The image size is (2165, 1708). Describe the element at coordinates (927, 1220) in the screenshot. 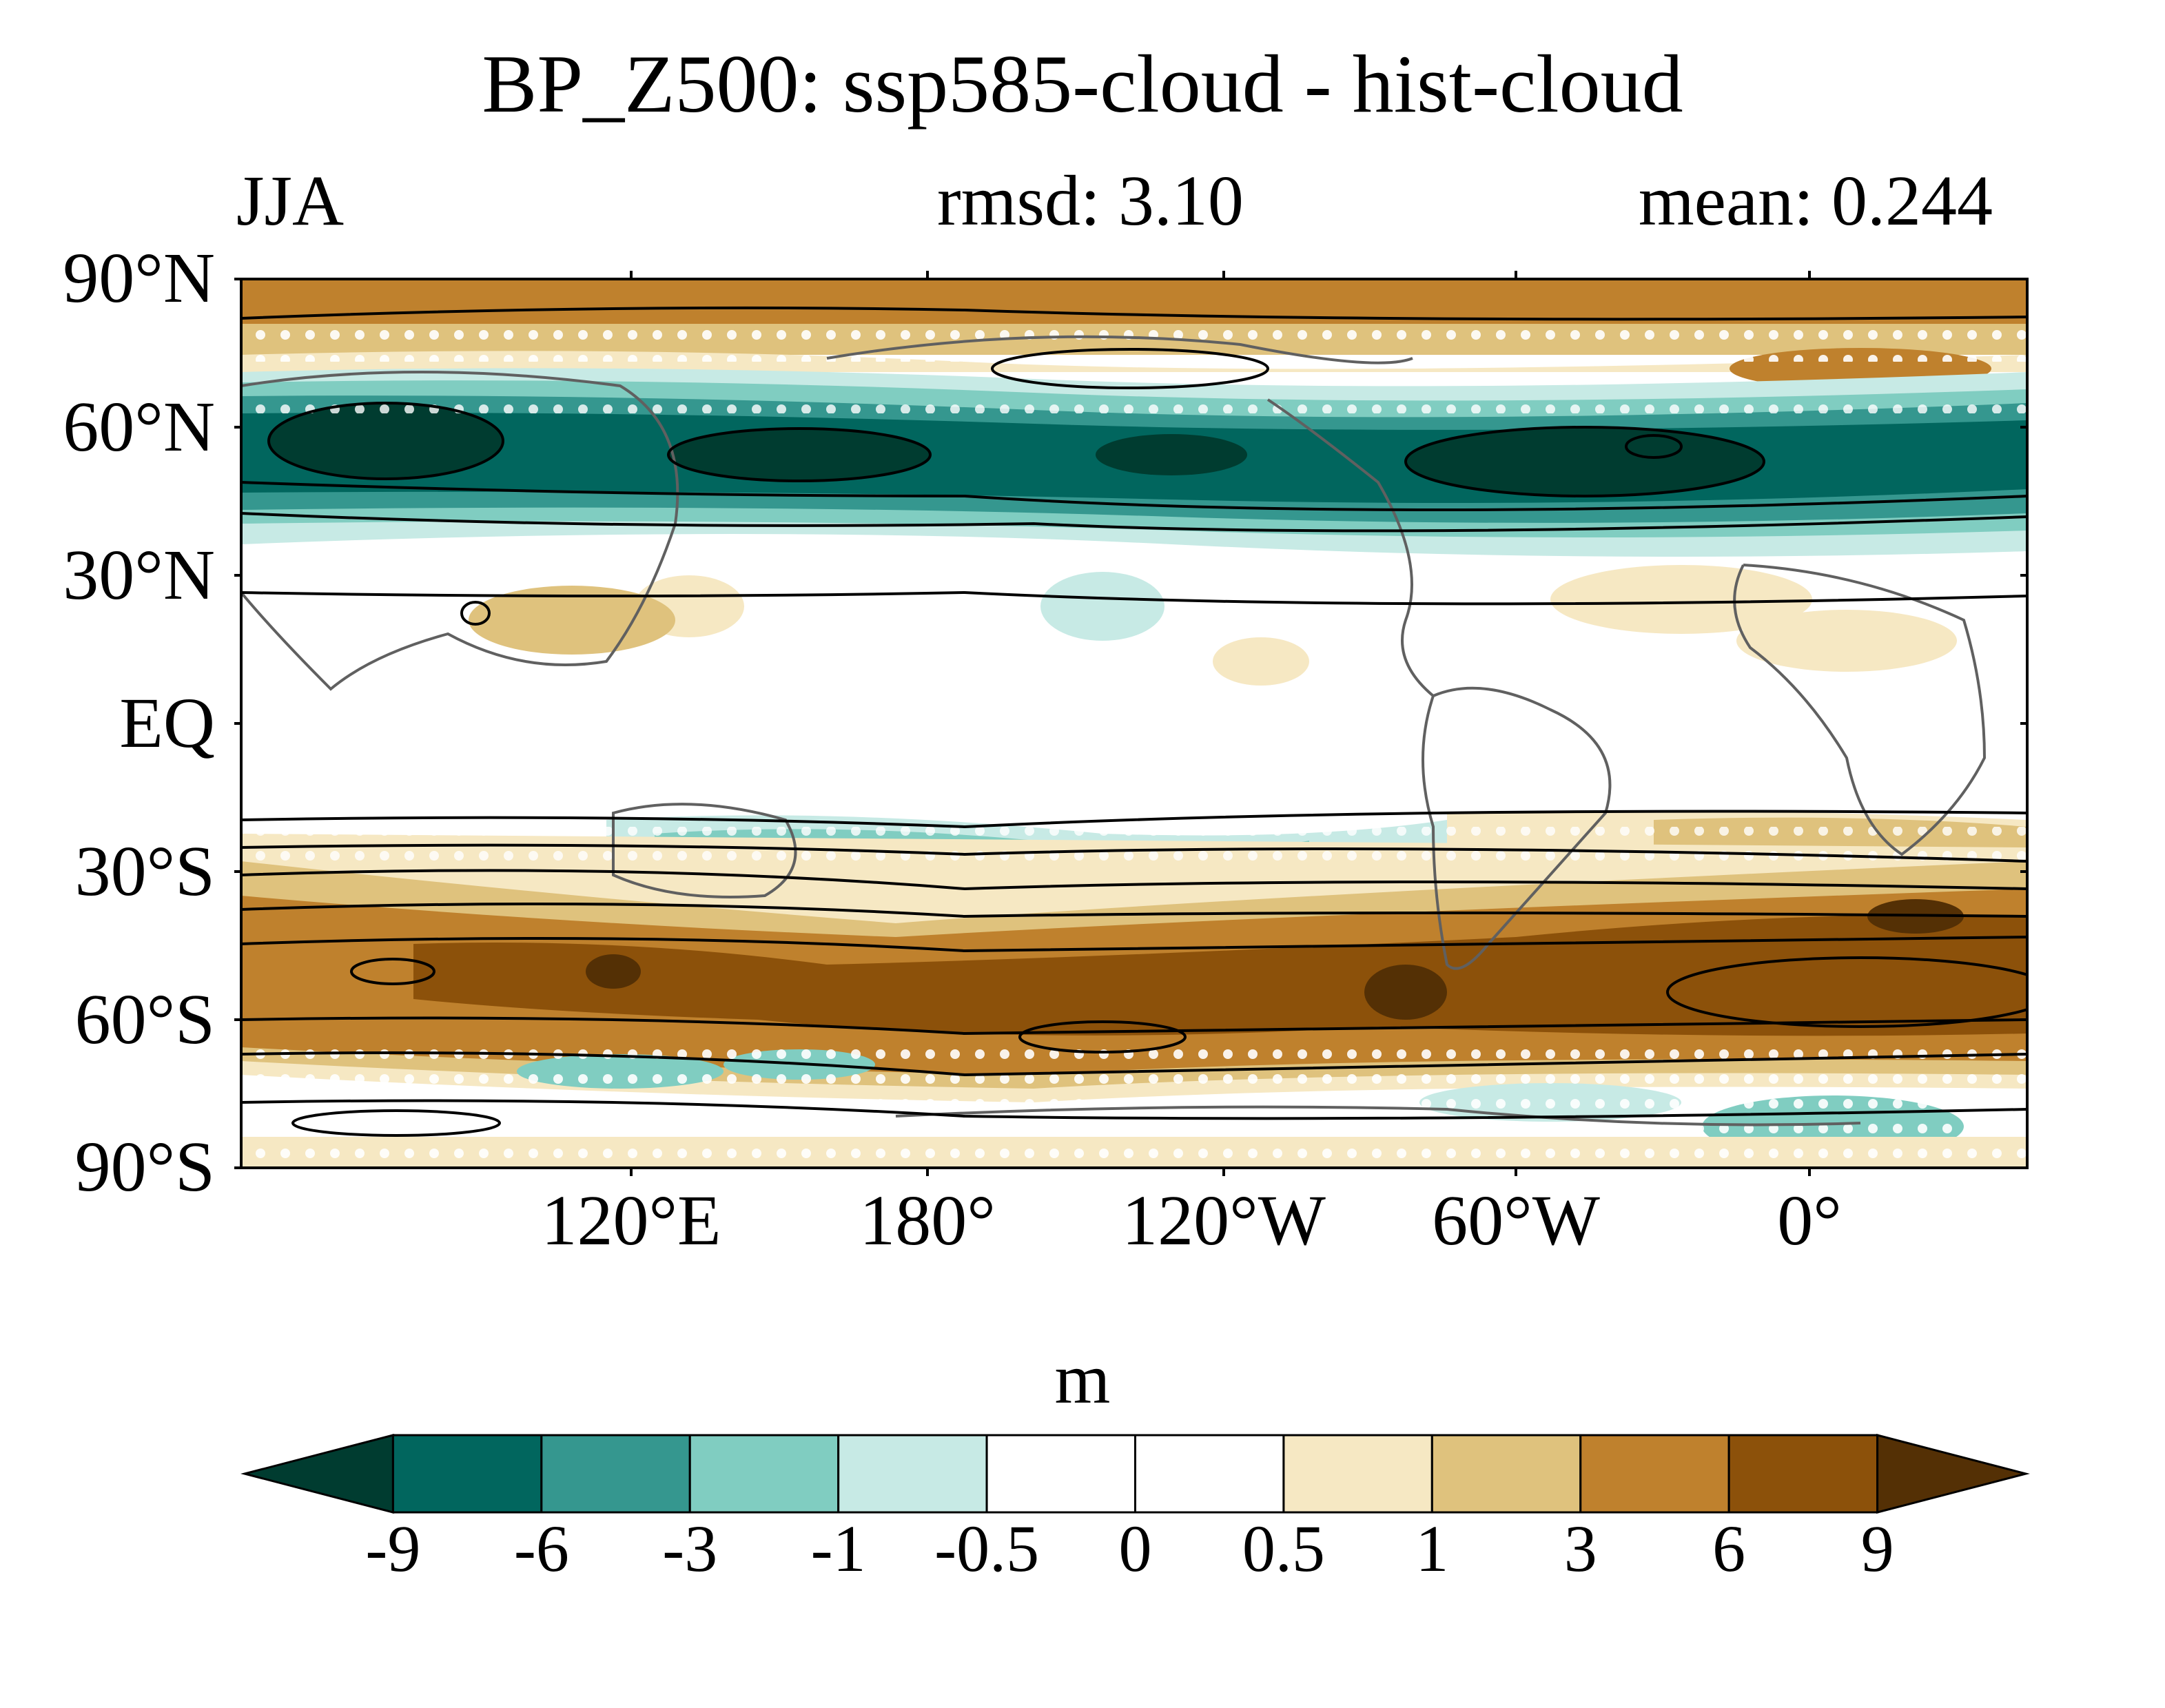

I see `lon-label-180: 180°` at that location.